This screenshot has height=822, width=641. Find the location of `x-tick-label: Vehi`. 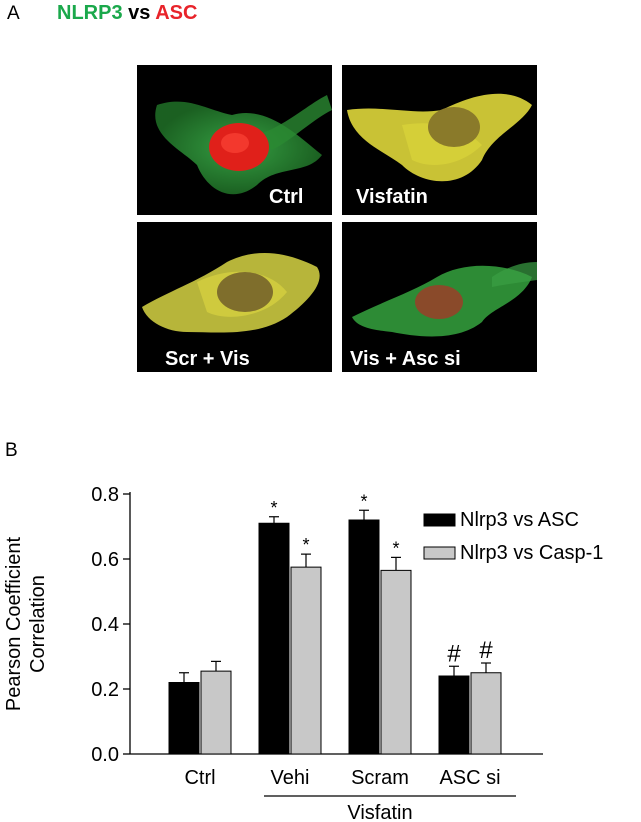

x-tick-label: Vehi is located at coordinates (290, 778).